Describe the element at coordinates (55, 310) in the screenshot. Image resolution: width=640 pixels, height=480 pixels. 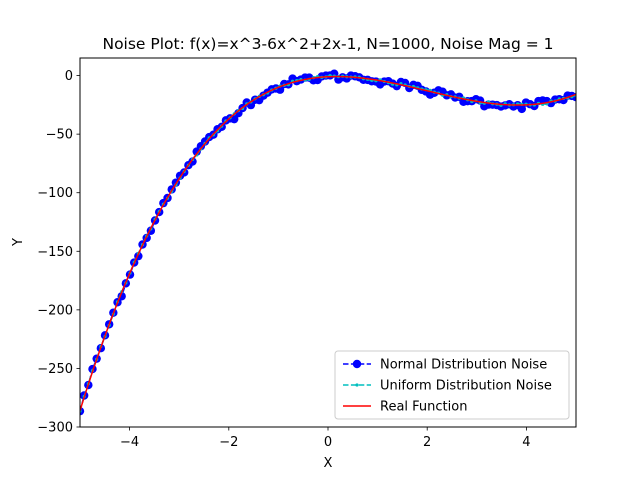
I see `y-tick-label: −200` at that location.